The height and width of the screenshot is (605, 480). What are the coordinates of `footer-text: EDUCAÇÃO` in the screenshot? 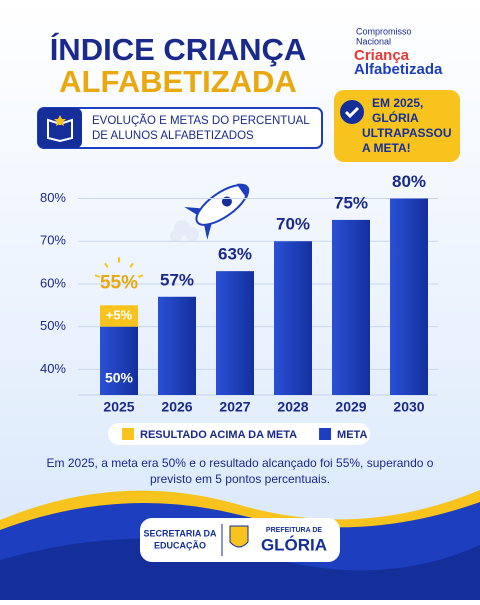 It's located at (180, 545).